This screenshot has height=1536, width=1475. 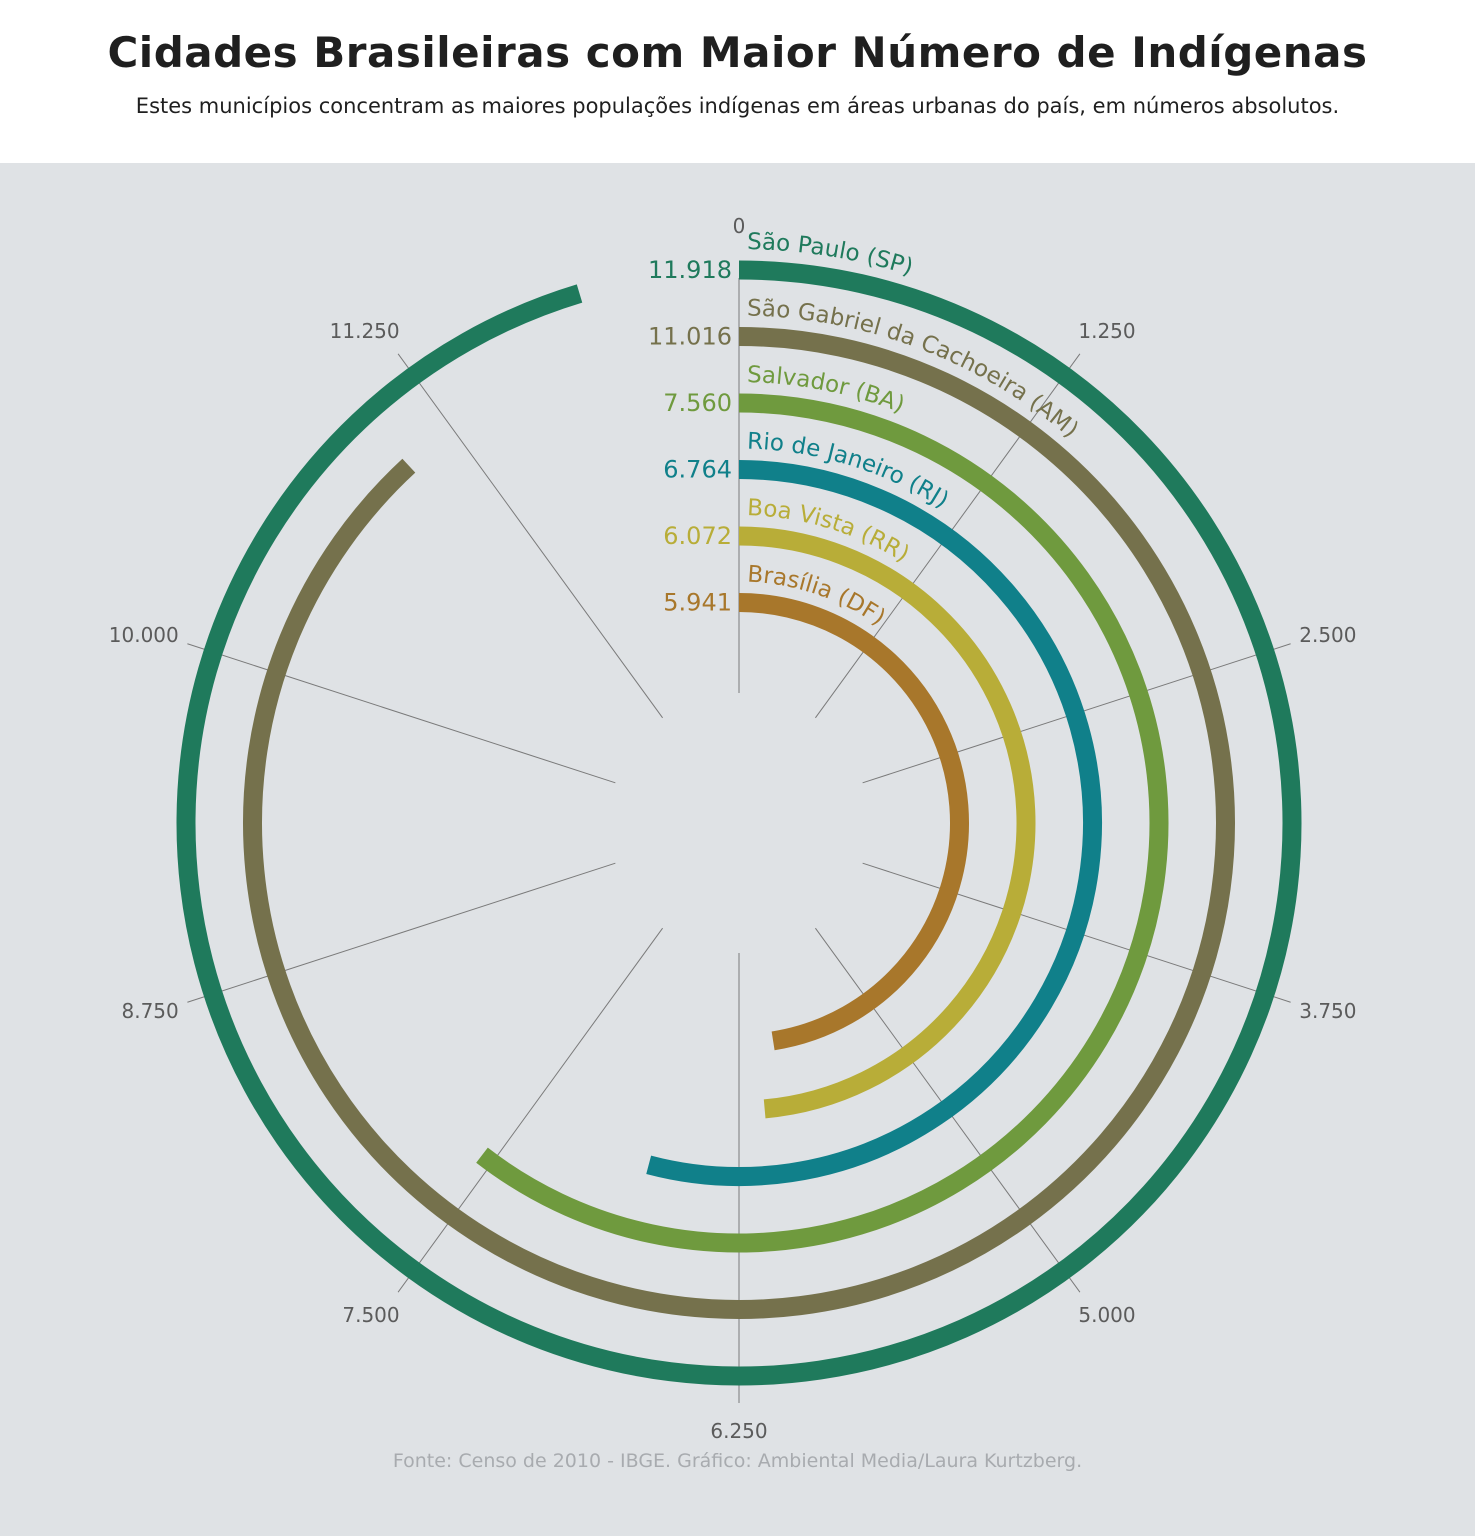 What do you see at coordinates (690, 337) in the screenshot?
I see `value-label: 11.016` at bounding box center [690, 337].